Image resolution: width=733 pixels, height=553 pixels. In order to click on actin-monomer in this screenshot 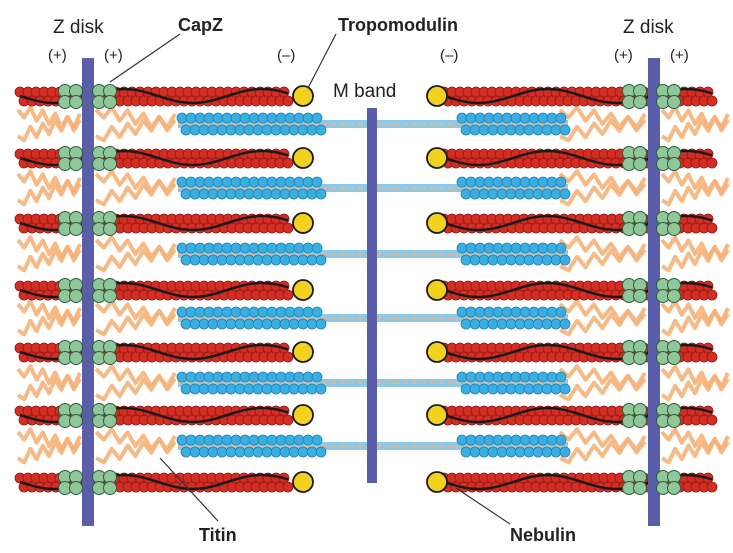, I will do `click(288, 295)`.